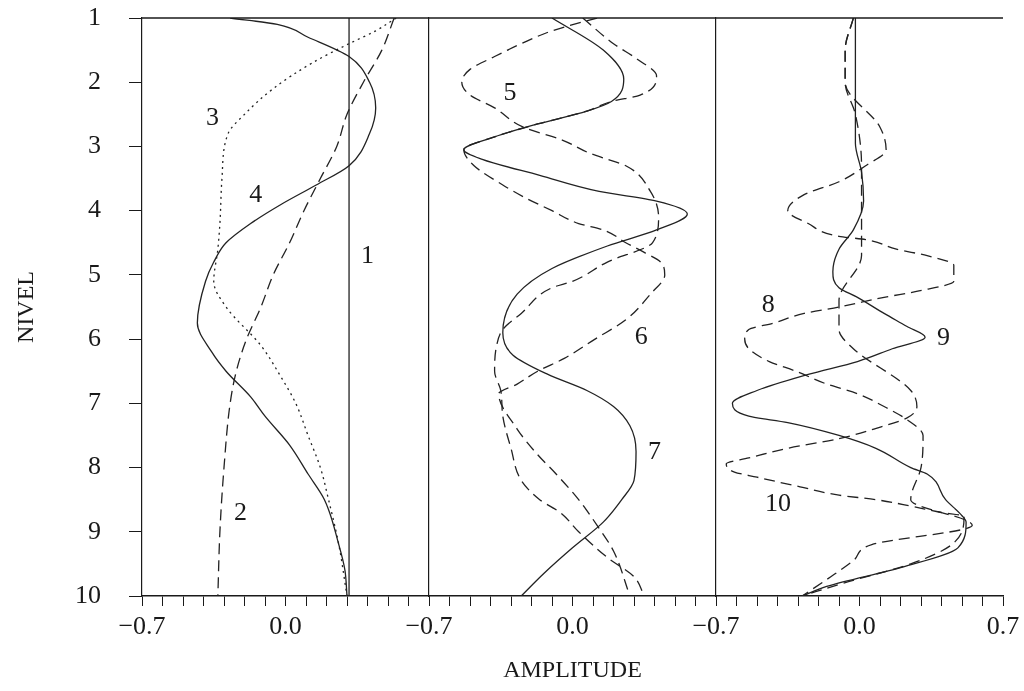 The image size is (1024, 691). I want to click on y-tick-label: 5, so click(94, 273).